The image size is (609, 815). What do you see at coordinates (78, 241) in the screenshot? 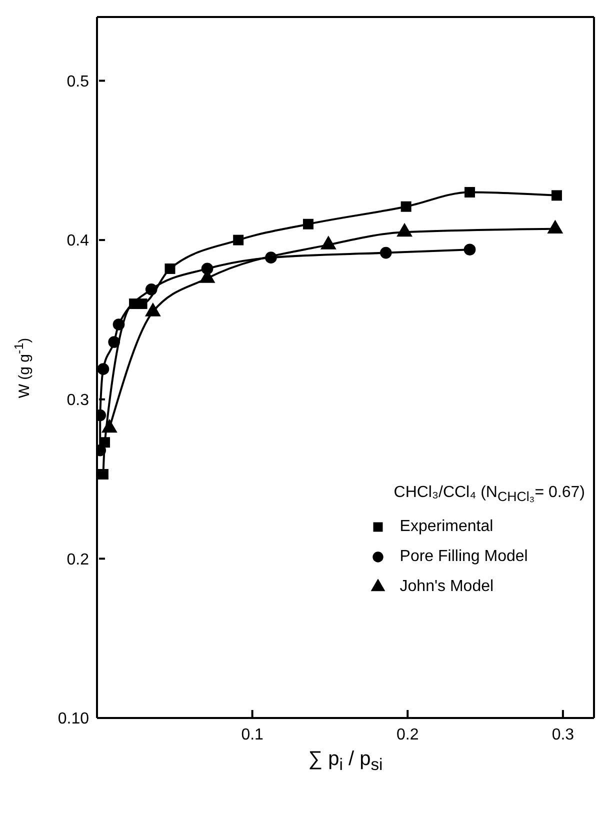
I see `y-tick-label: 0.4` at bounding box center [78, 241].